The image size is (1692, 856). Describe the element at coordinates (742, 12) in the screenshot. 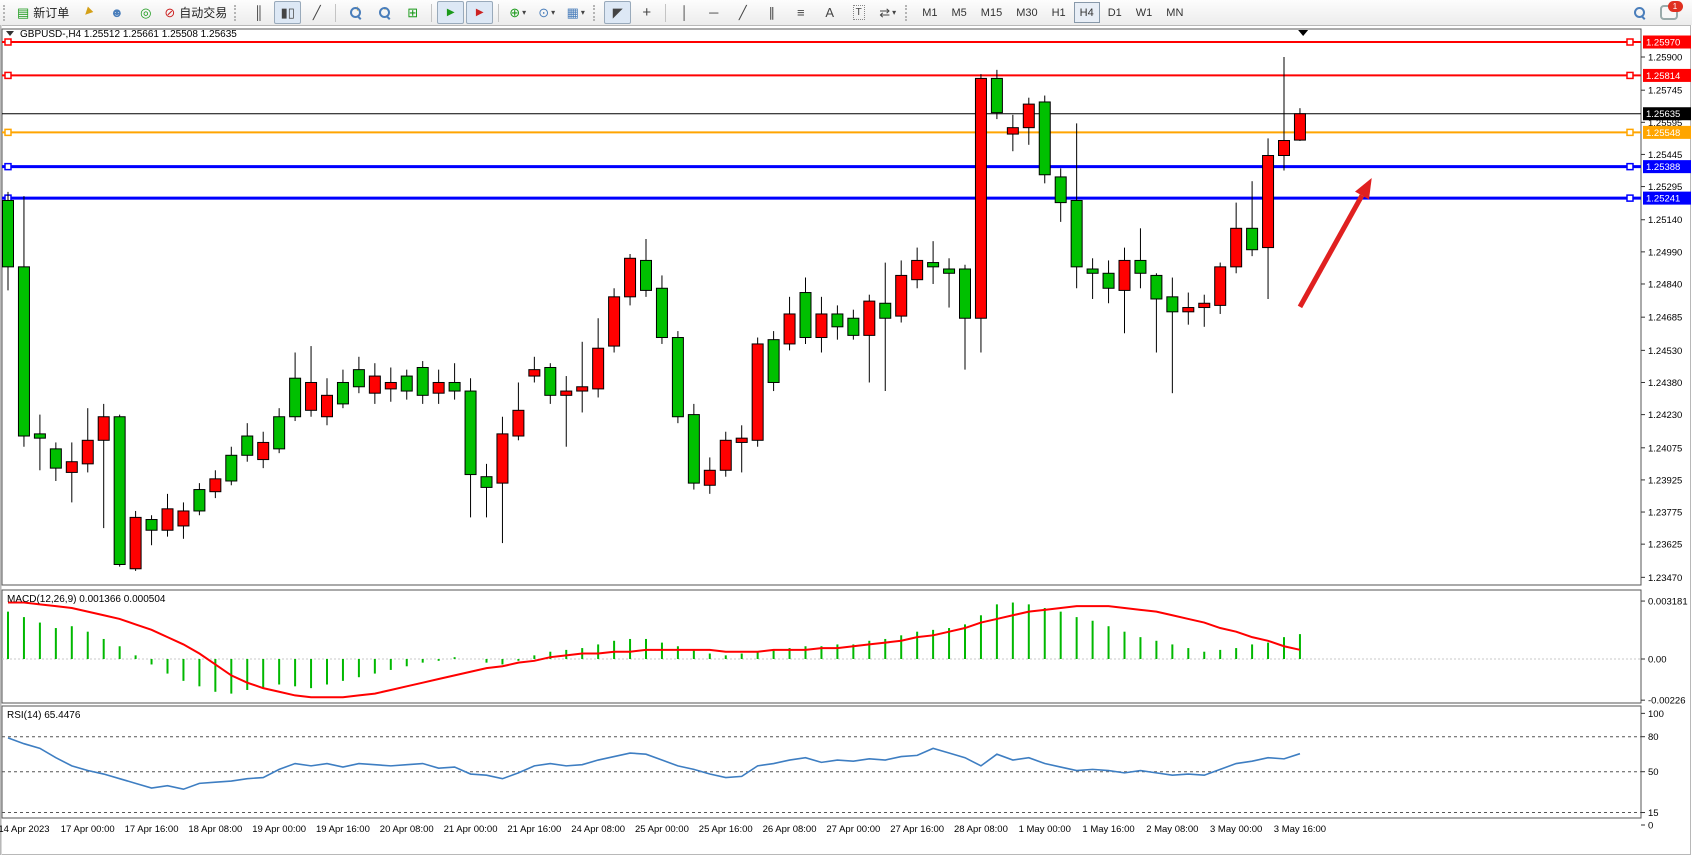

I see `trendline-button: ╱` at that location.